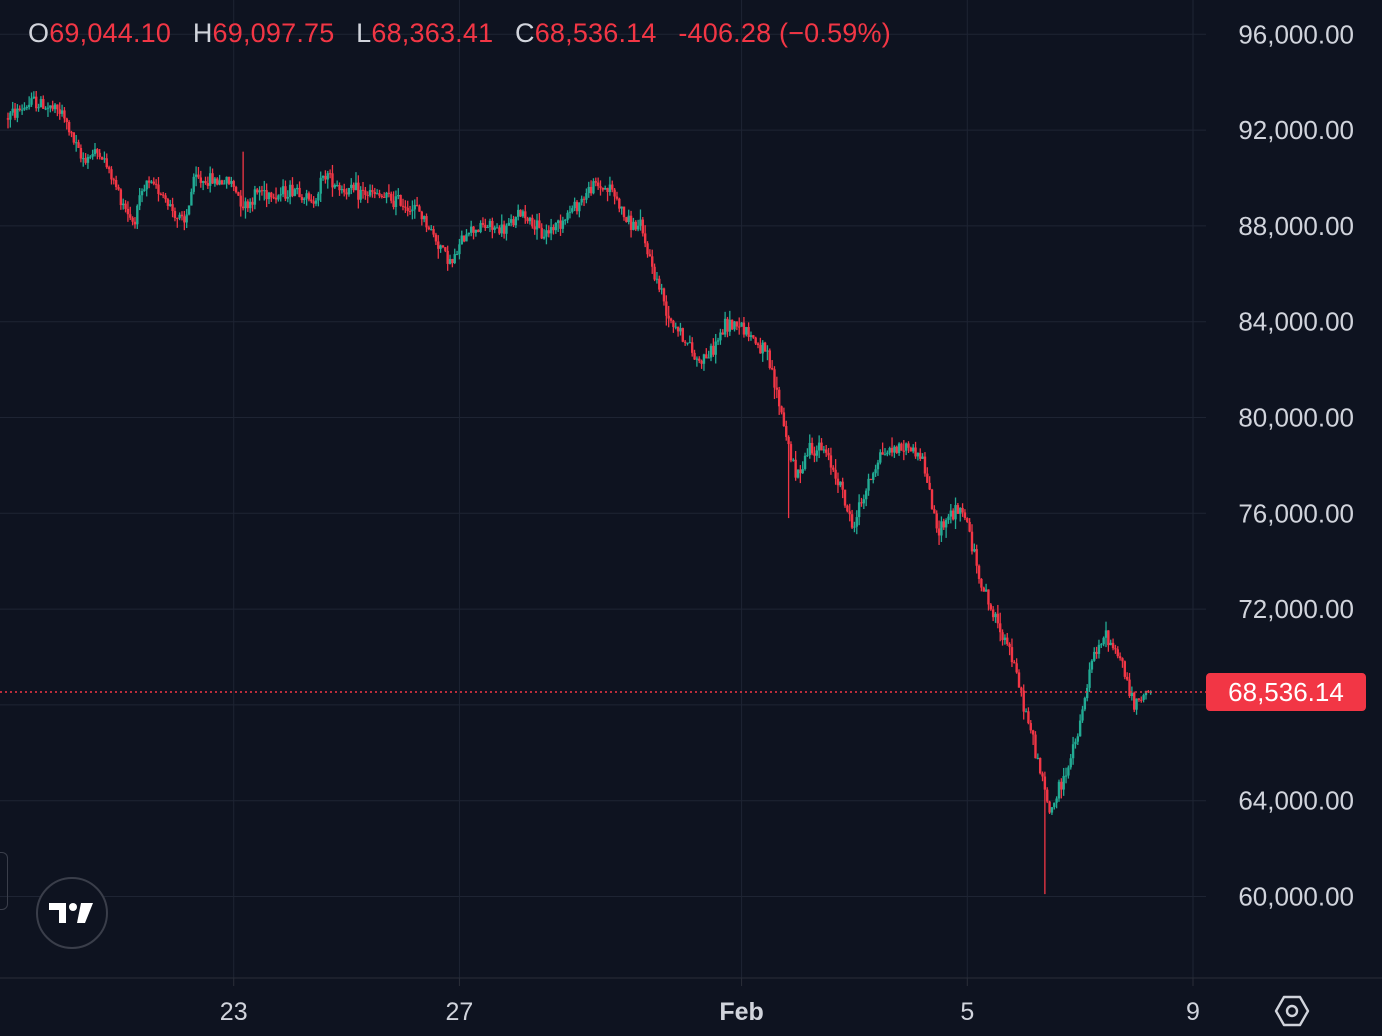  I want to click on time-axis: 23 27 Feb 5 9, so click(710, 1002).